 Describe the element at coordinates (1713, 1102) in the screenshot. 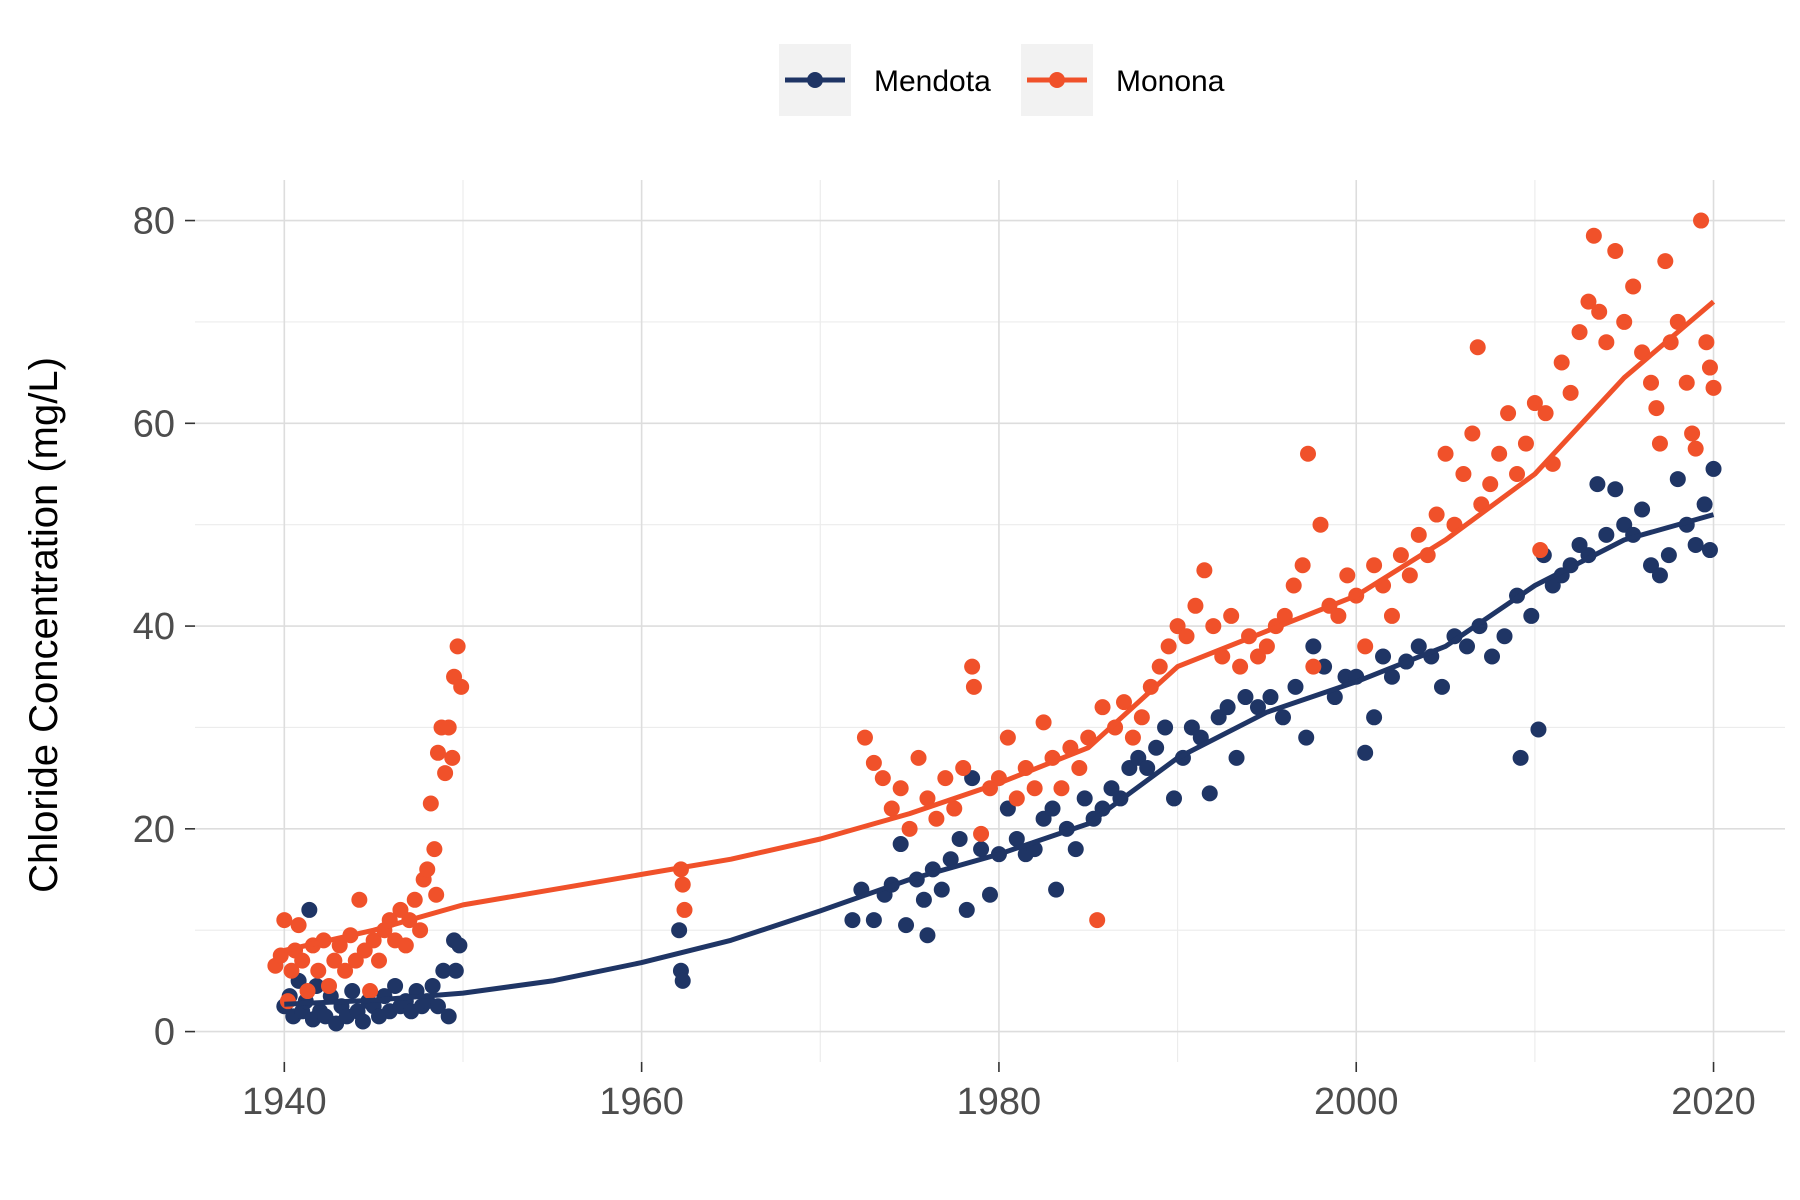

I see `x-tick-label: 2020` at that location.